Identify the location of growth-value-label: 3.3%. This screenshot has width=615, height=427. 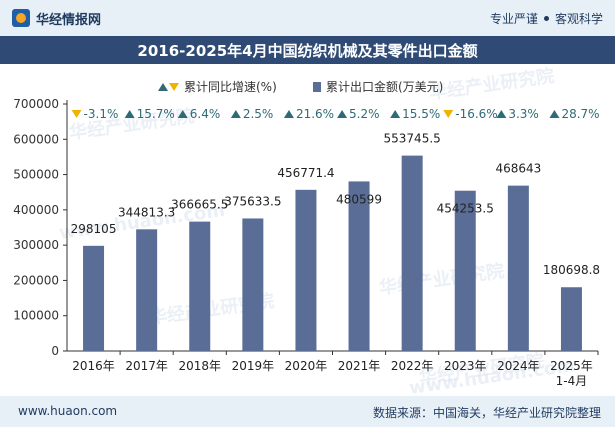
(523, 114).